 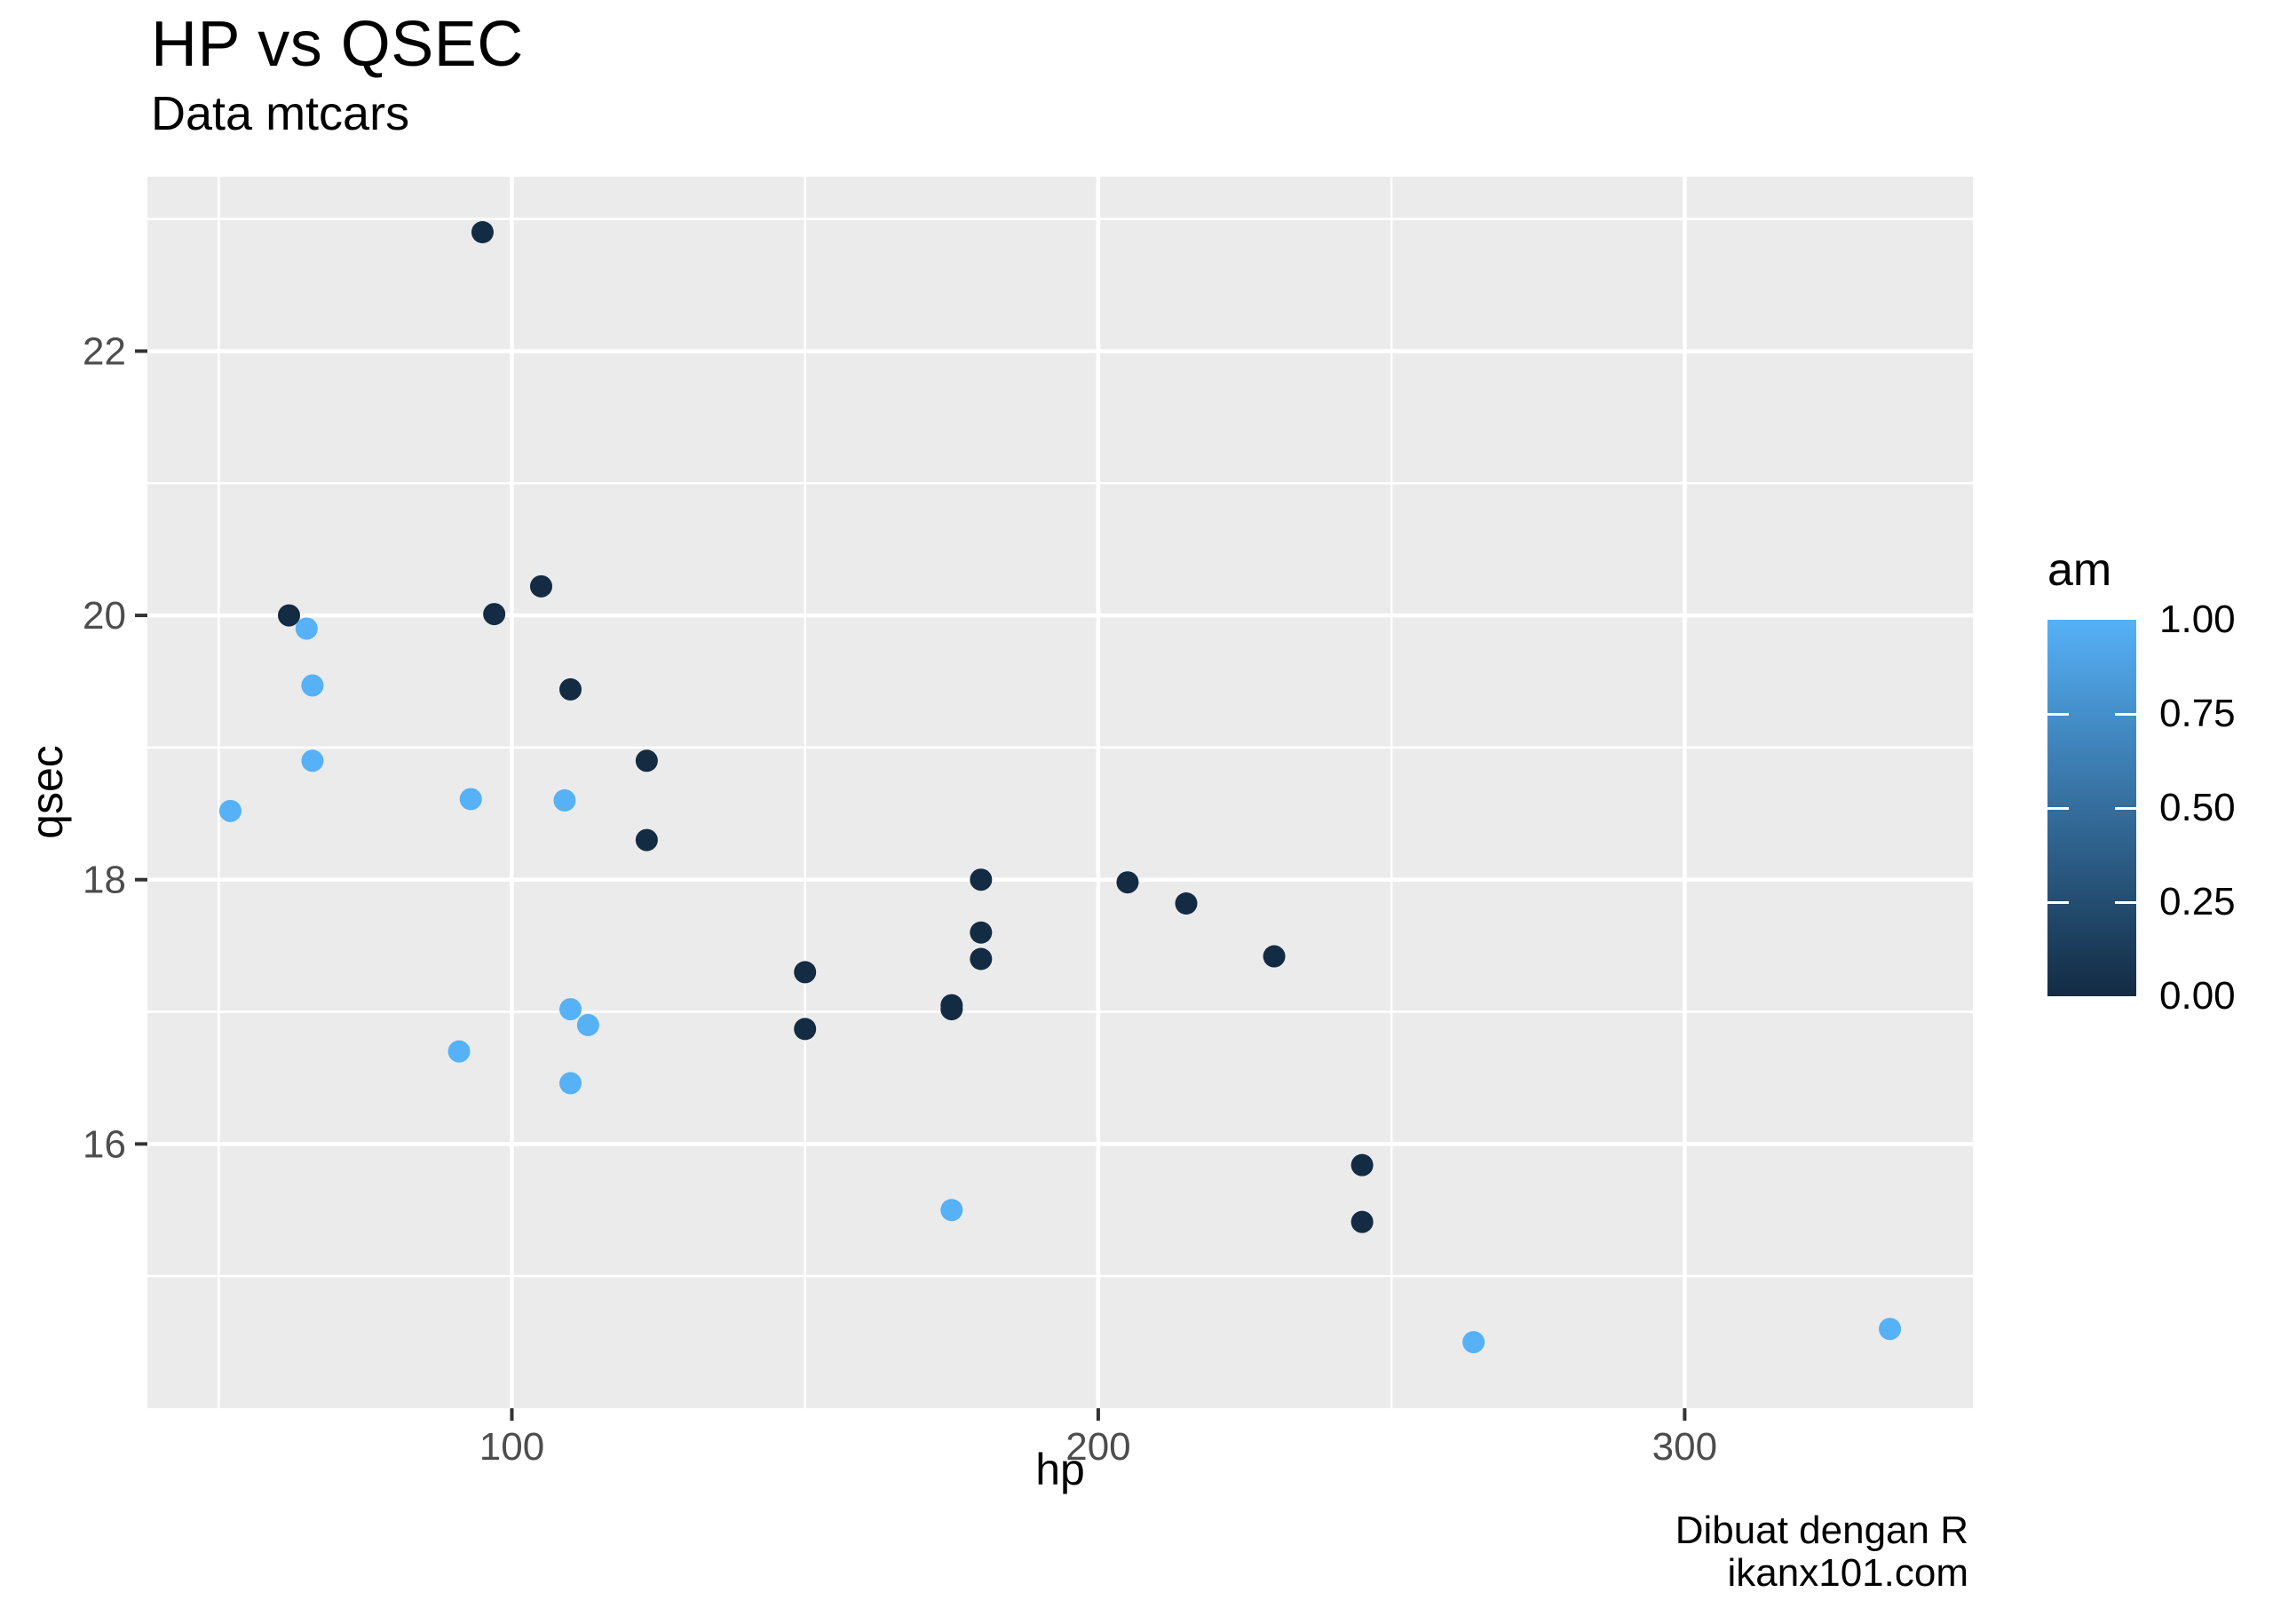 What do you see at coordinates (1098, 1447) in the screenshot?
I see `x-tick-label: 200` at bounding box center [1098, 1447].